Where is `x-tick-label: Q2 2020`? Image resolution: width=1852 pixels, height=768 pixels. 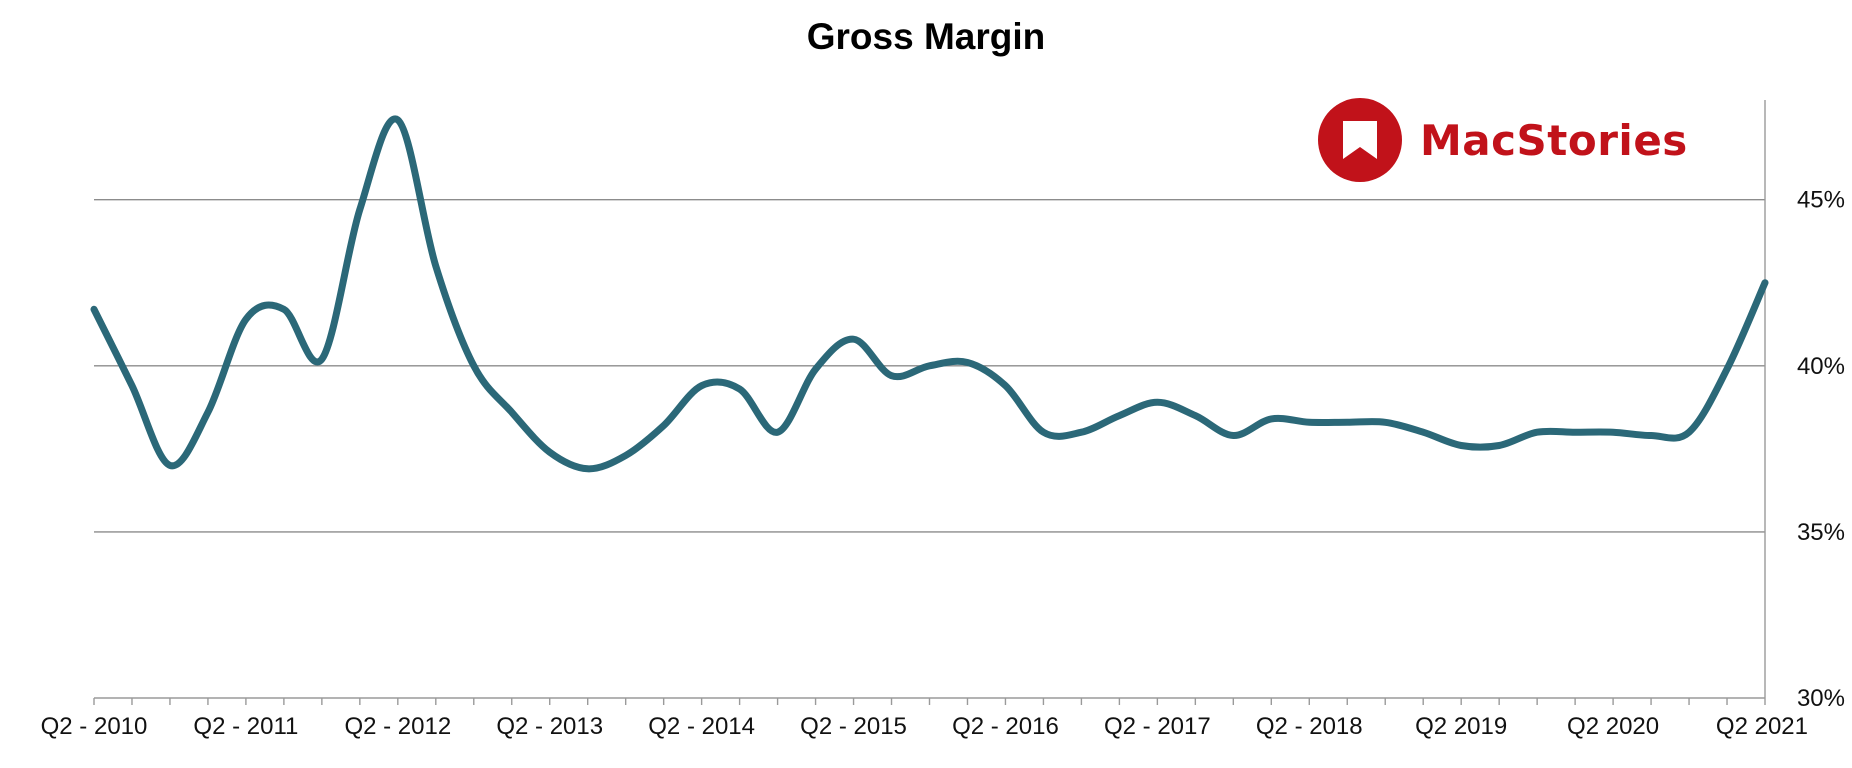
x-tick-label: Q2 2020 is located at coordinates (1613, 726).